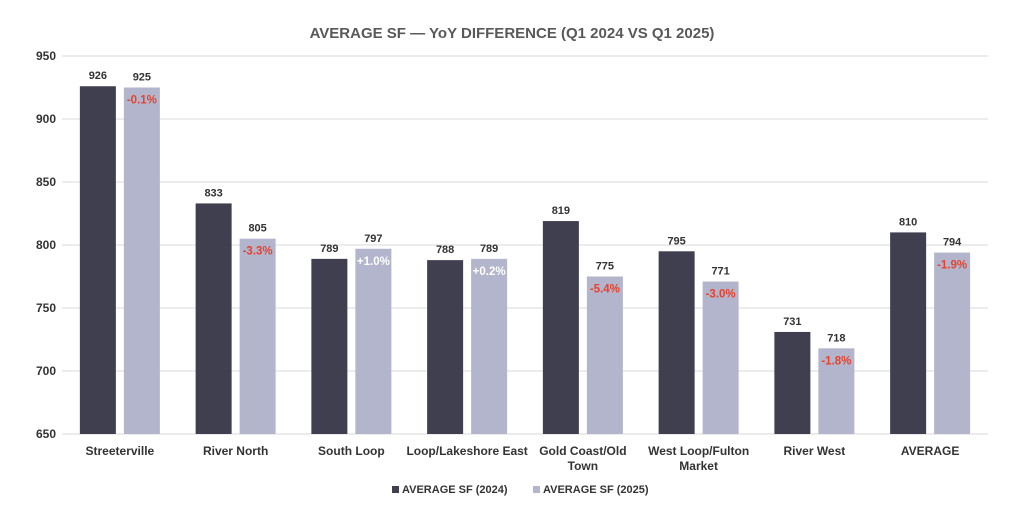  What do you see at coordinates (596, 490) in the screenshot?
I see `legend-label: AVERAGE SF (2025)` at bounding box center [596, 490].